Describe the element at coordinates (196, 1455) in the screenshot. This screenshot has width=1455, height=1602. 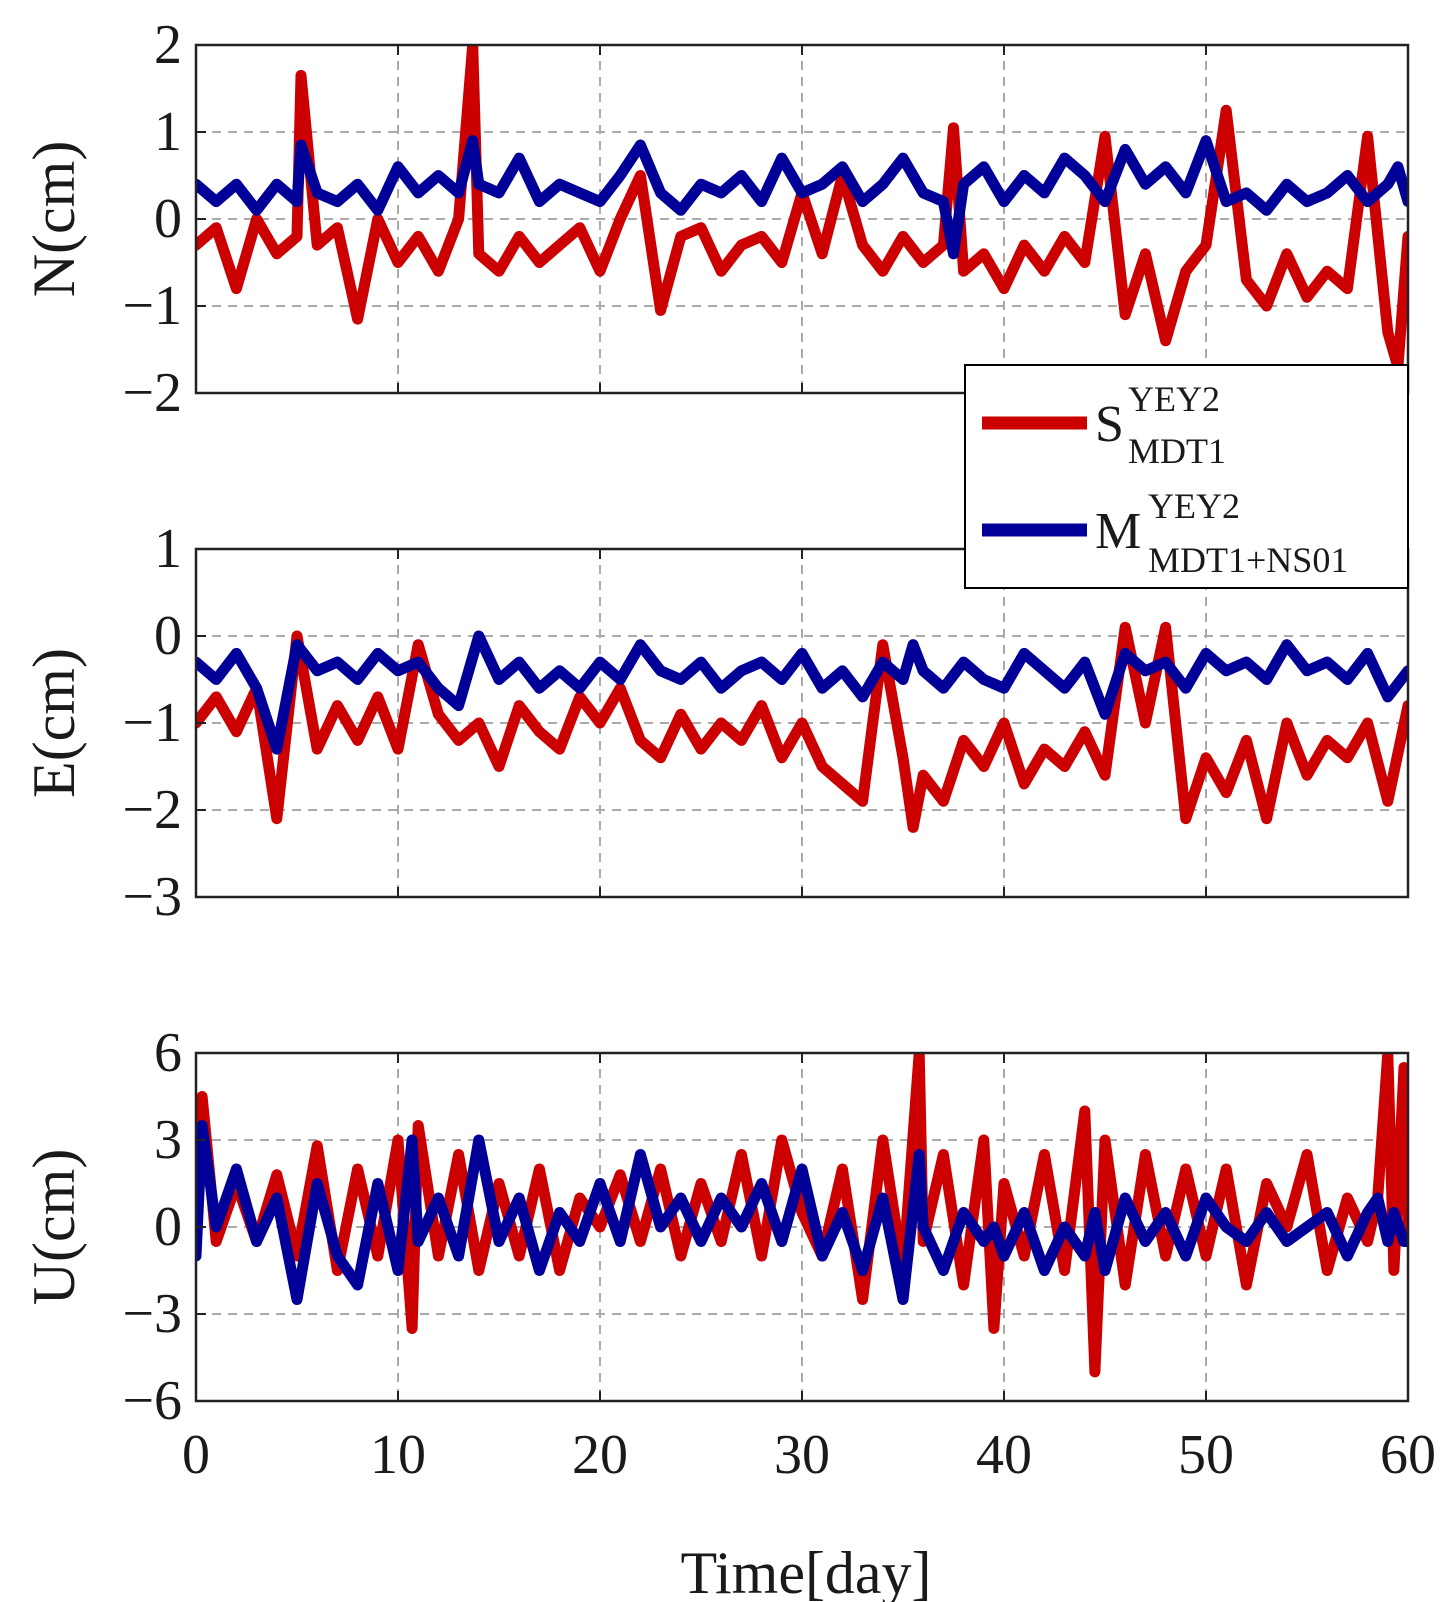
I see `x-tick-label: 0` at that location.